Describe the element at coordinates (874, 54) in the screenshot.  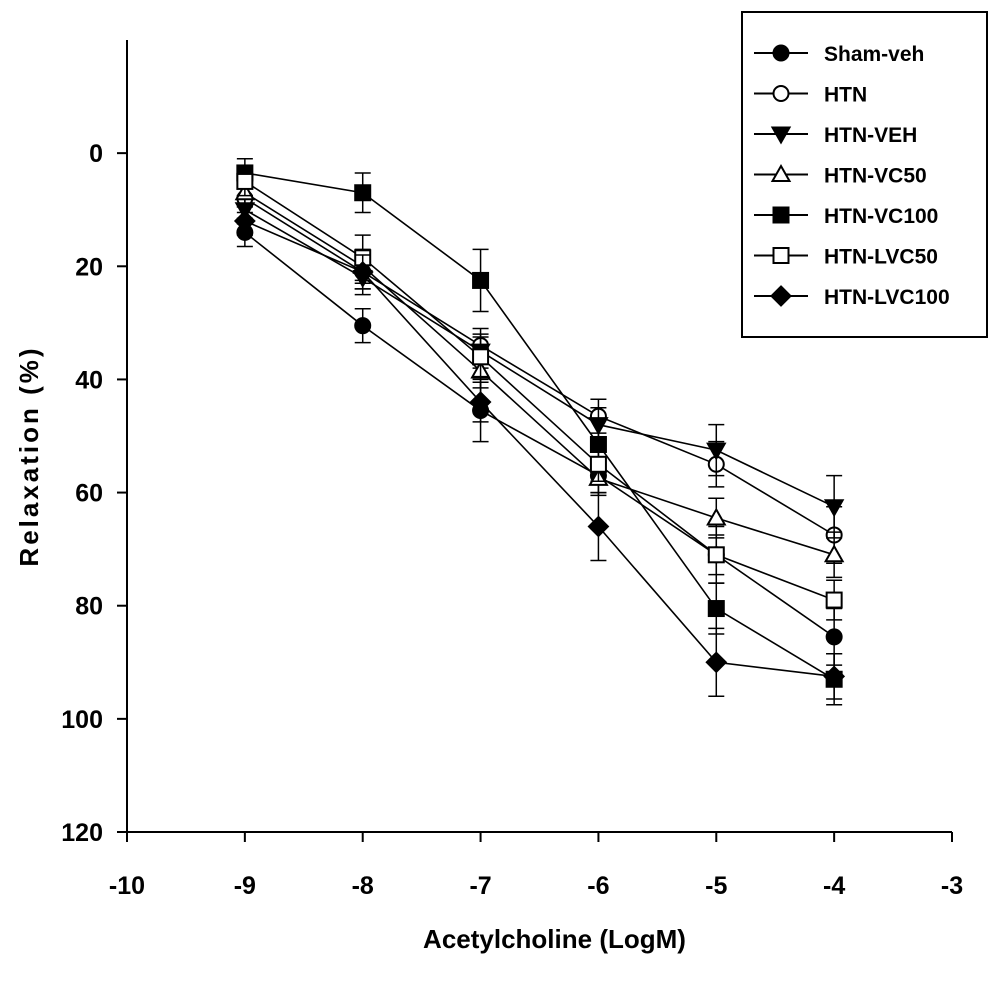
I see `legend-label: Sham-veh` at that location.